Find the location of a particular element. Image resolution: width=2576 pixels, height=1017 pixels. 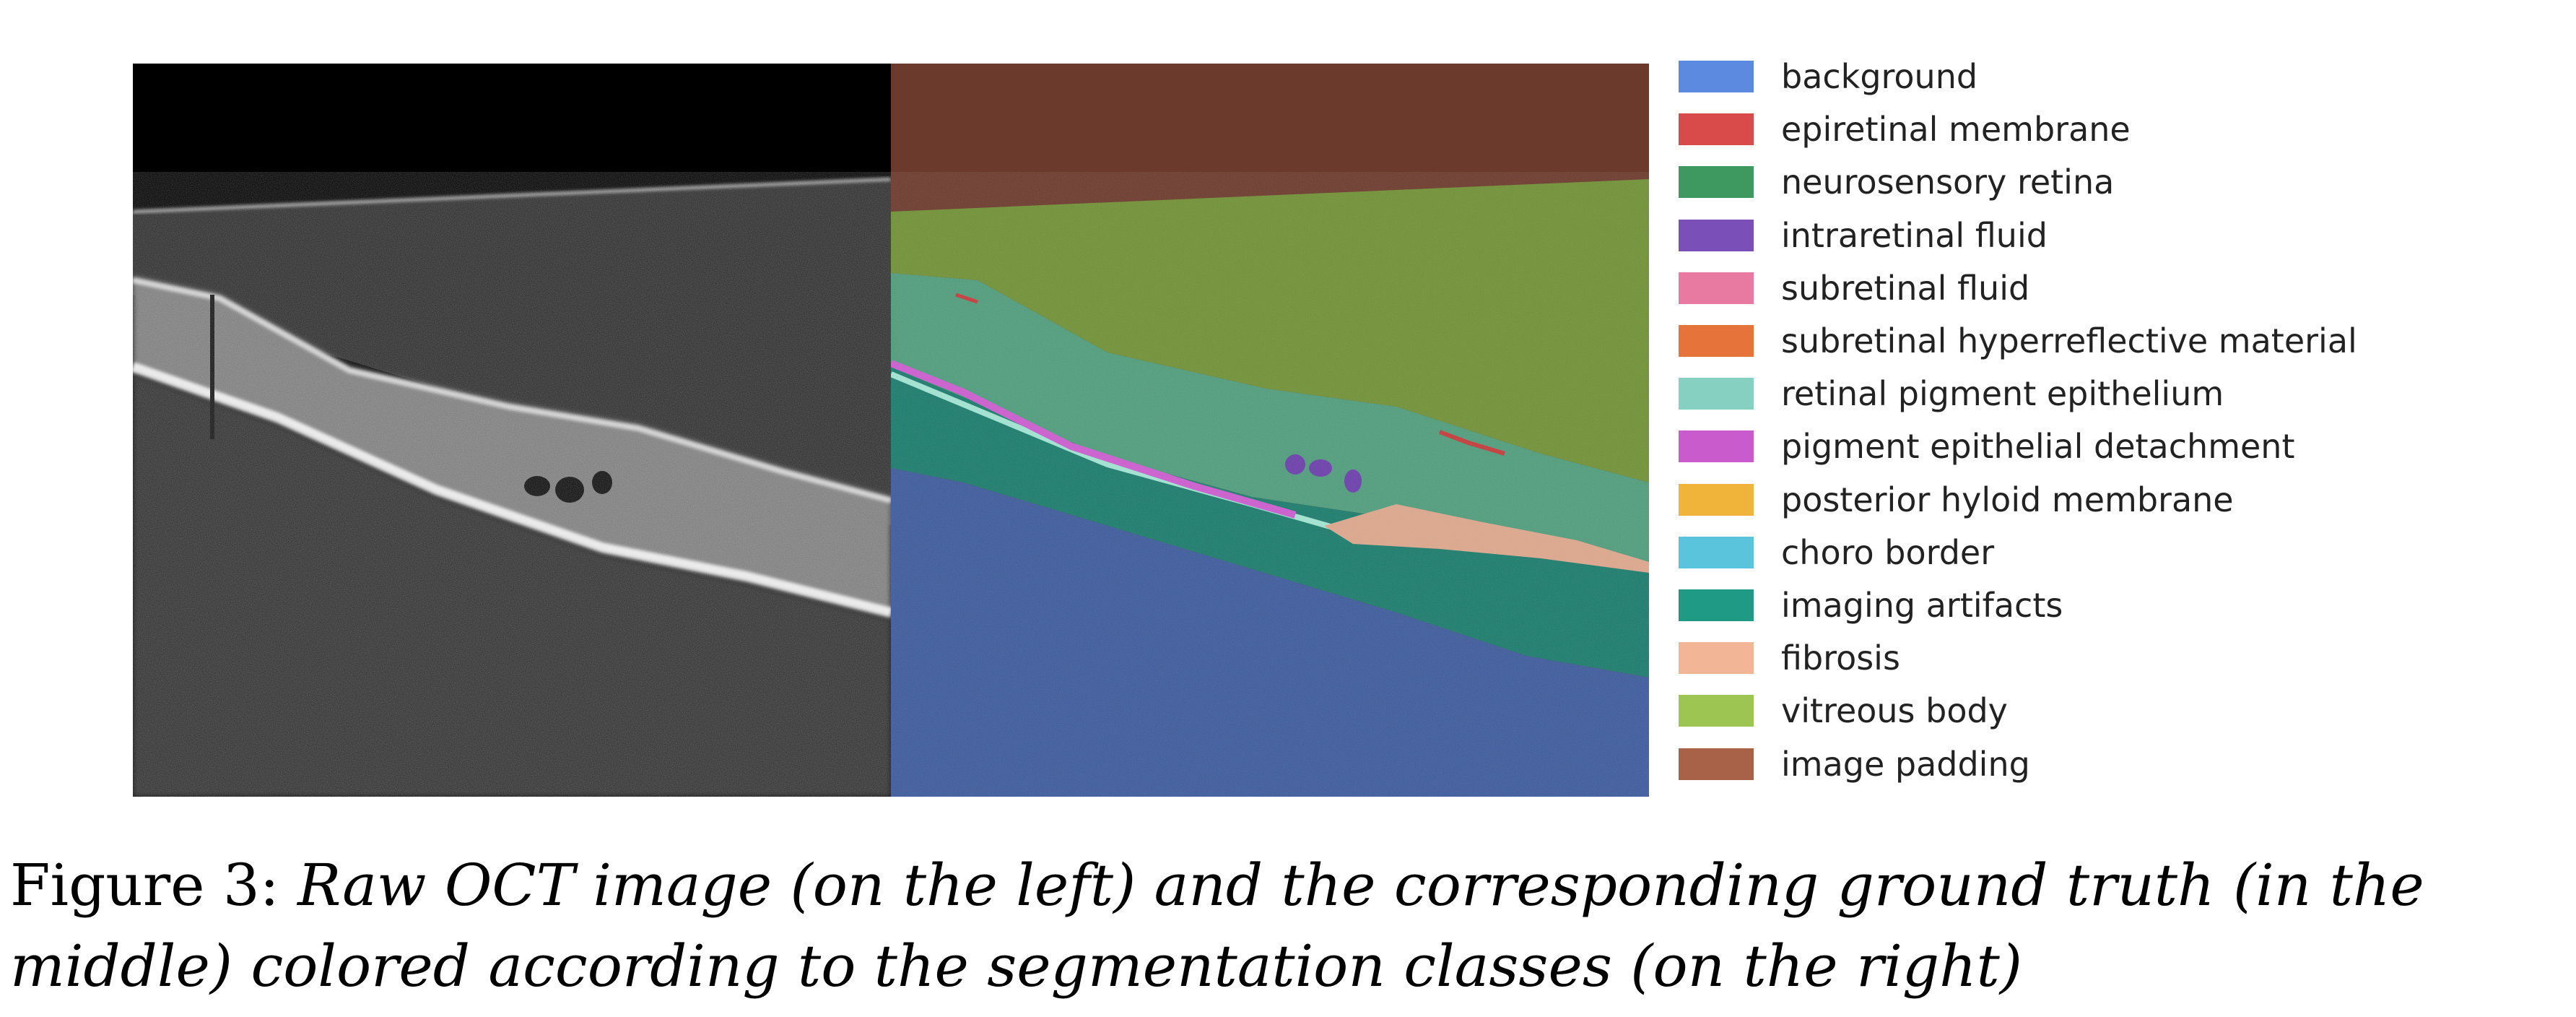

legend-label: posterior hyloid membrane is located at coordinates (2007, 499).